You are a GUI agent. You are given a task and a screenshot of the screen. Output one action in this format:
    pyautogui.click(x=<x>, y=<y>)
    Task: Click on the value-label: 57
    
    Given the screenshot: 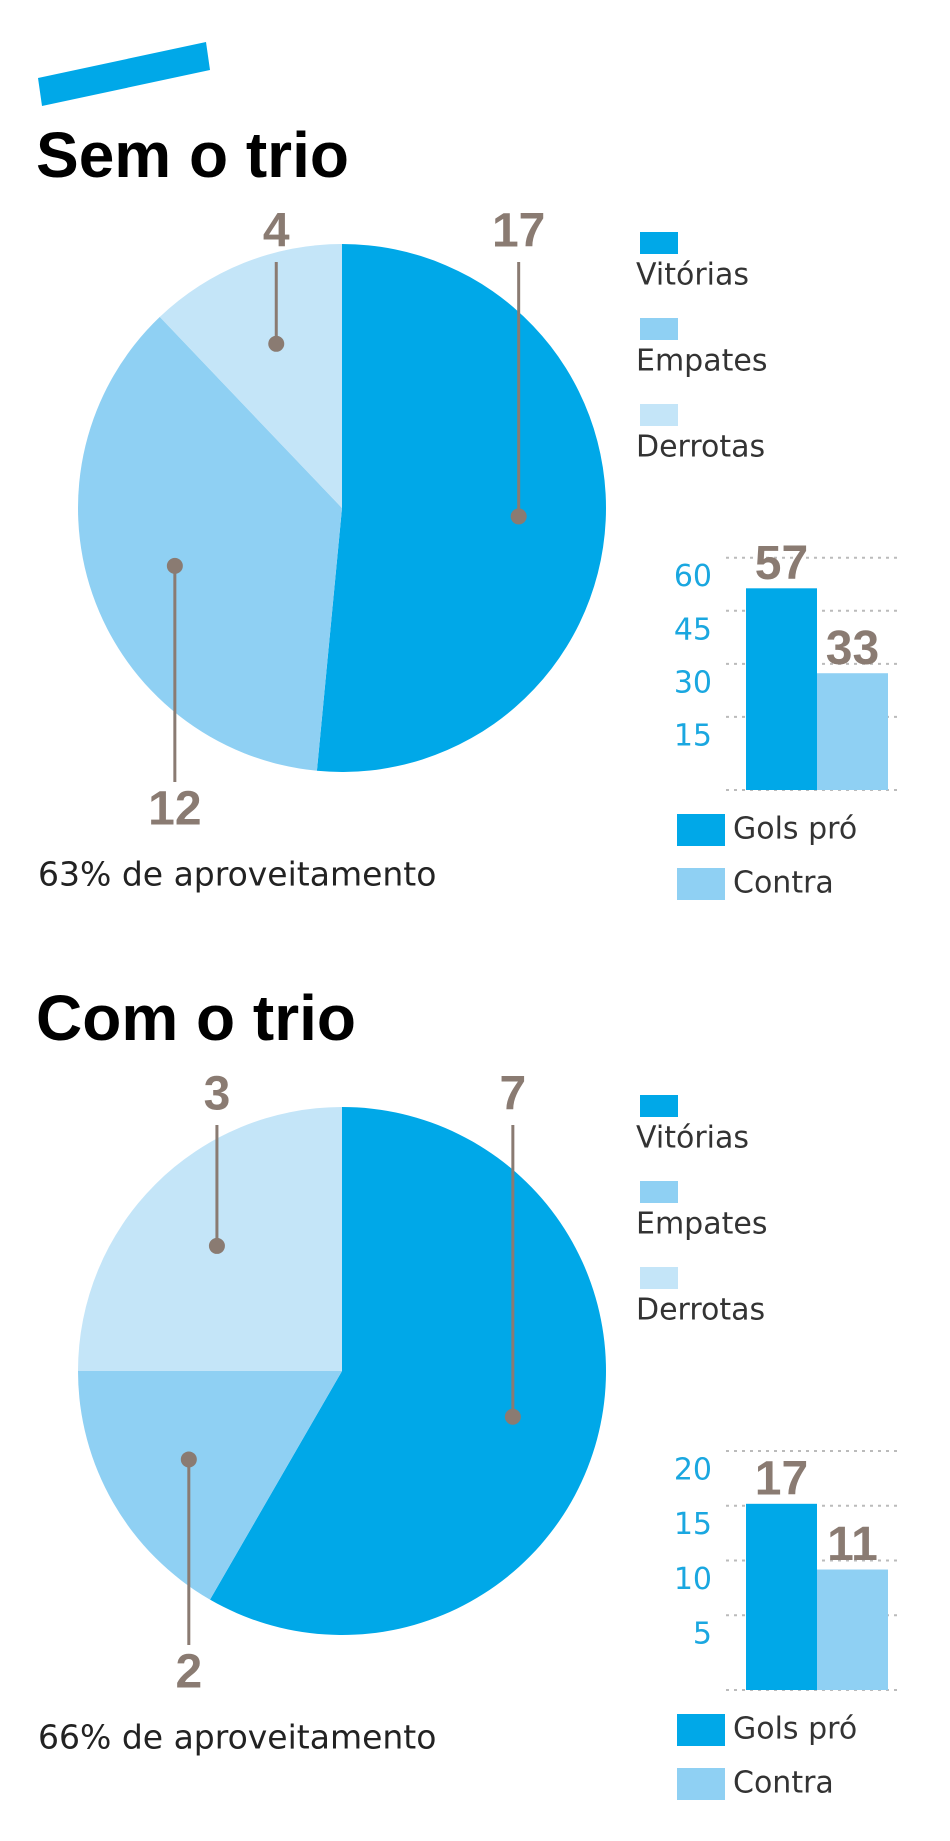 What is the action you would take?
    pyautogui.click(x=781, y=563)
    